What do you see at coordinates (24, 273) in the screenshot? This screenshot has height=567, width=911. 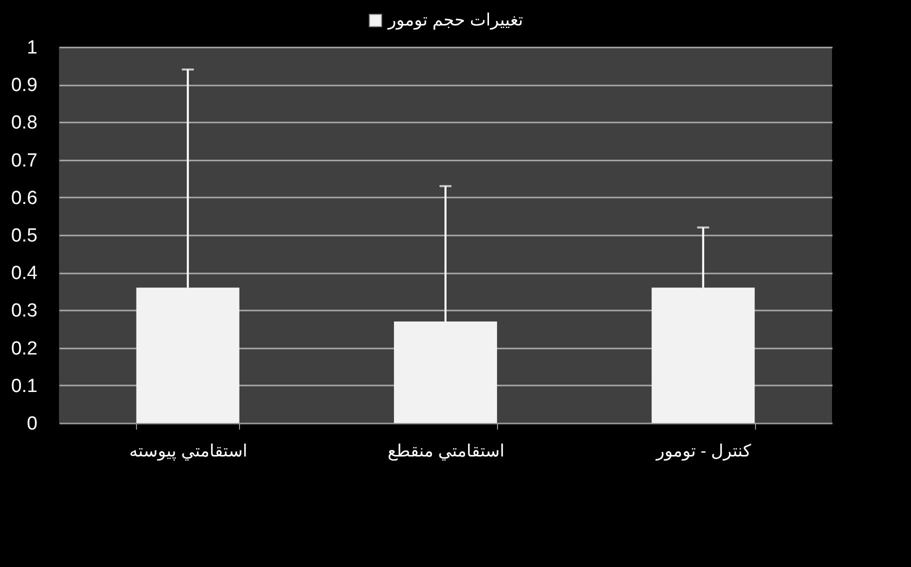 I see `y-tick-label: 0.4` at bounding box center [24, 273].